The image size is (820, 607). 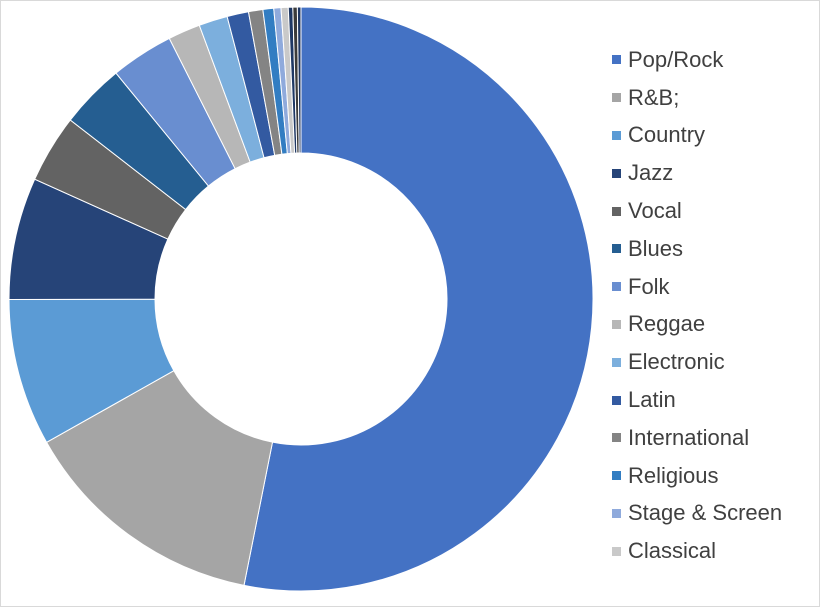 I want to click on legend-item-vocal: Vocal, so click(x=697, y=211).